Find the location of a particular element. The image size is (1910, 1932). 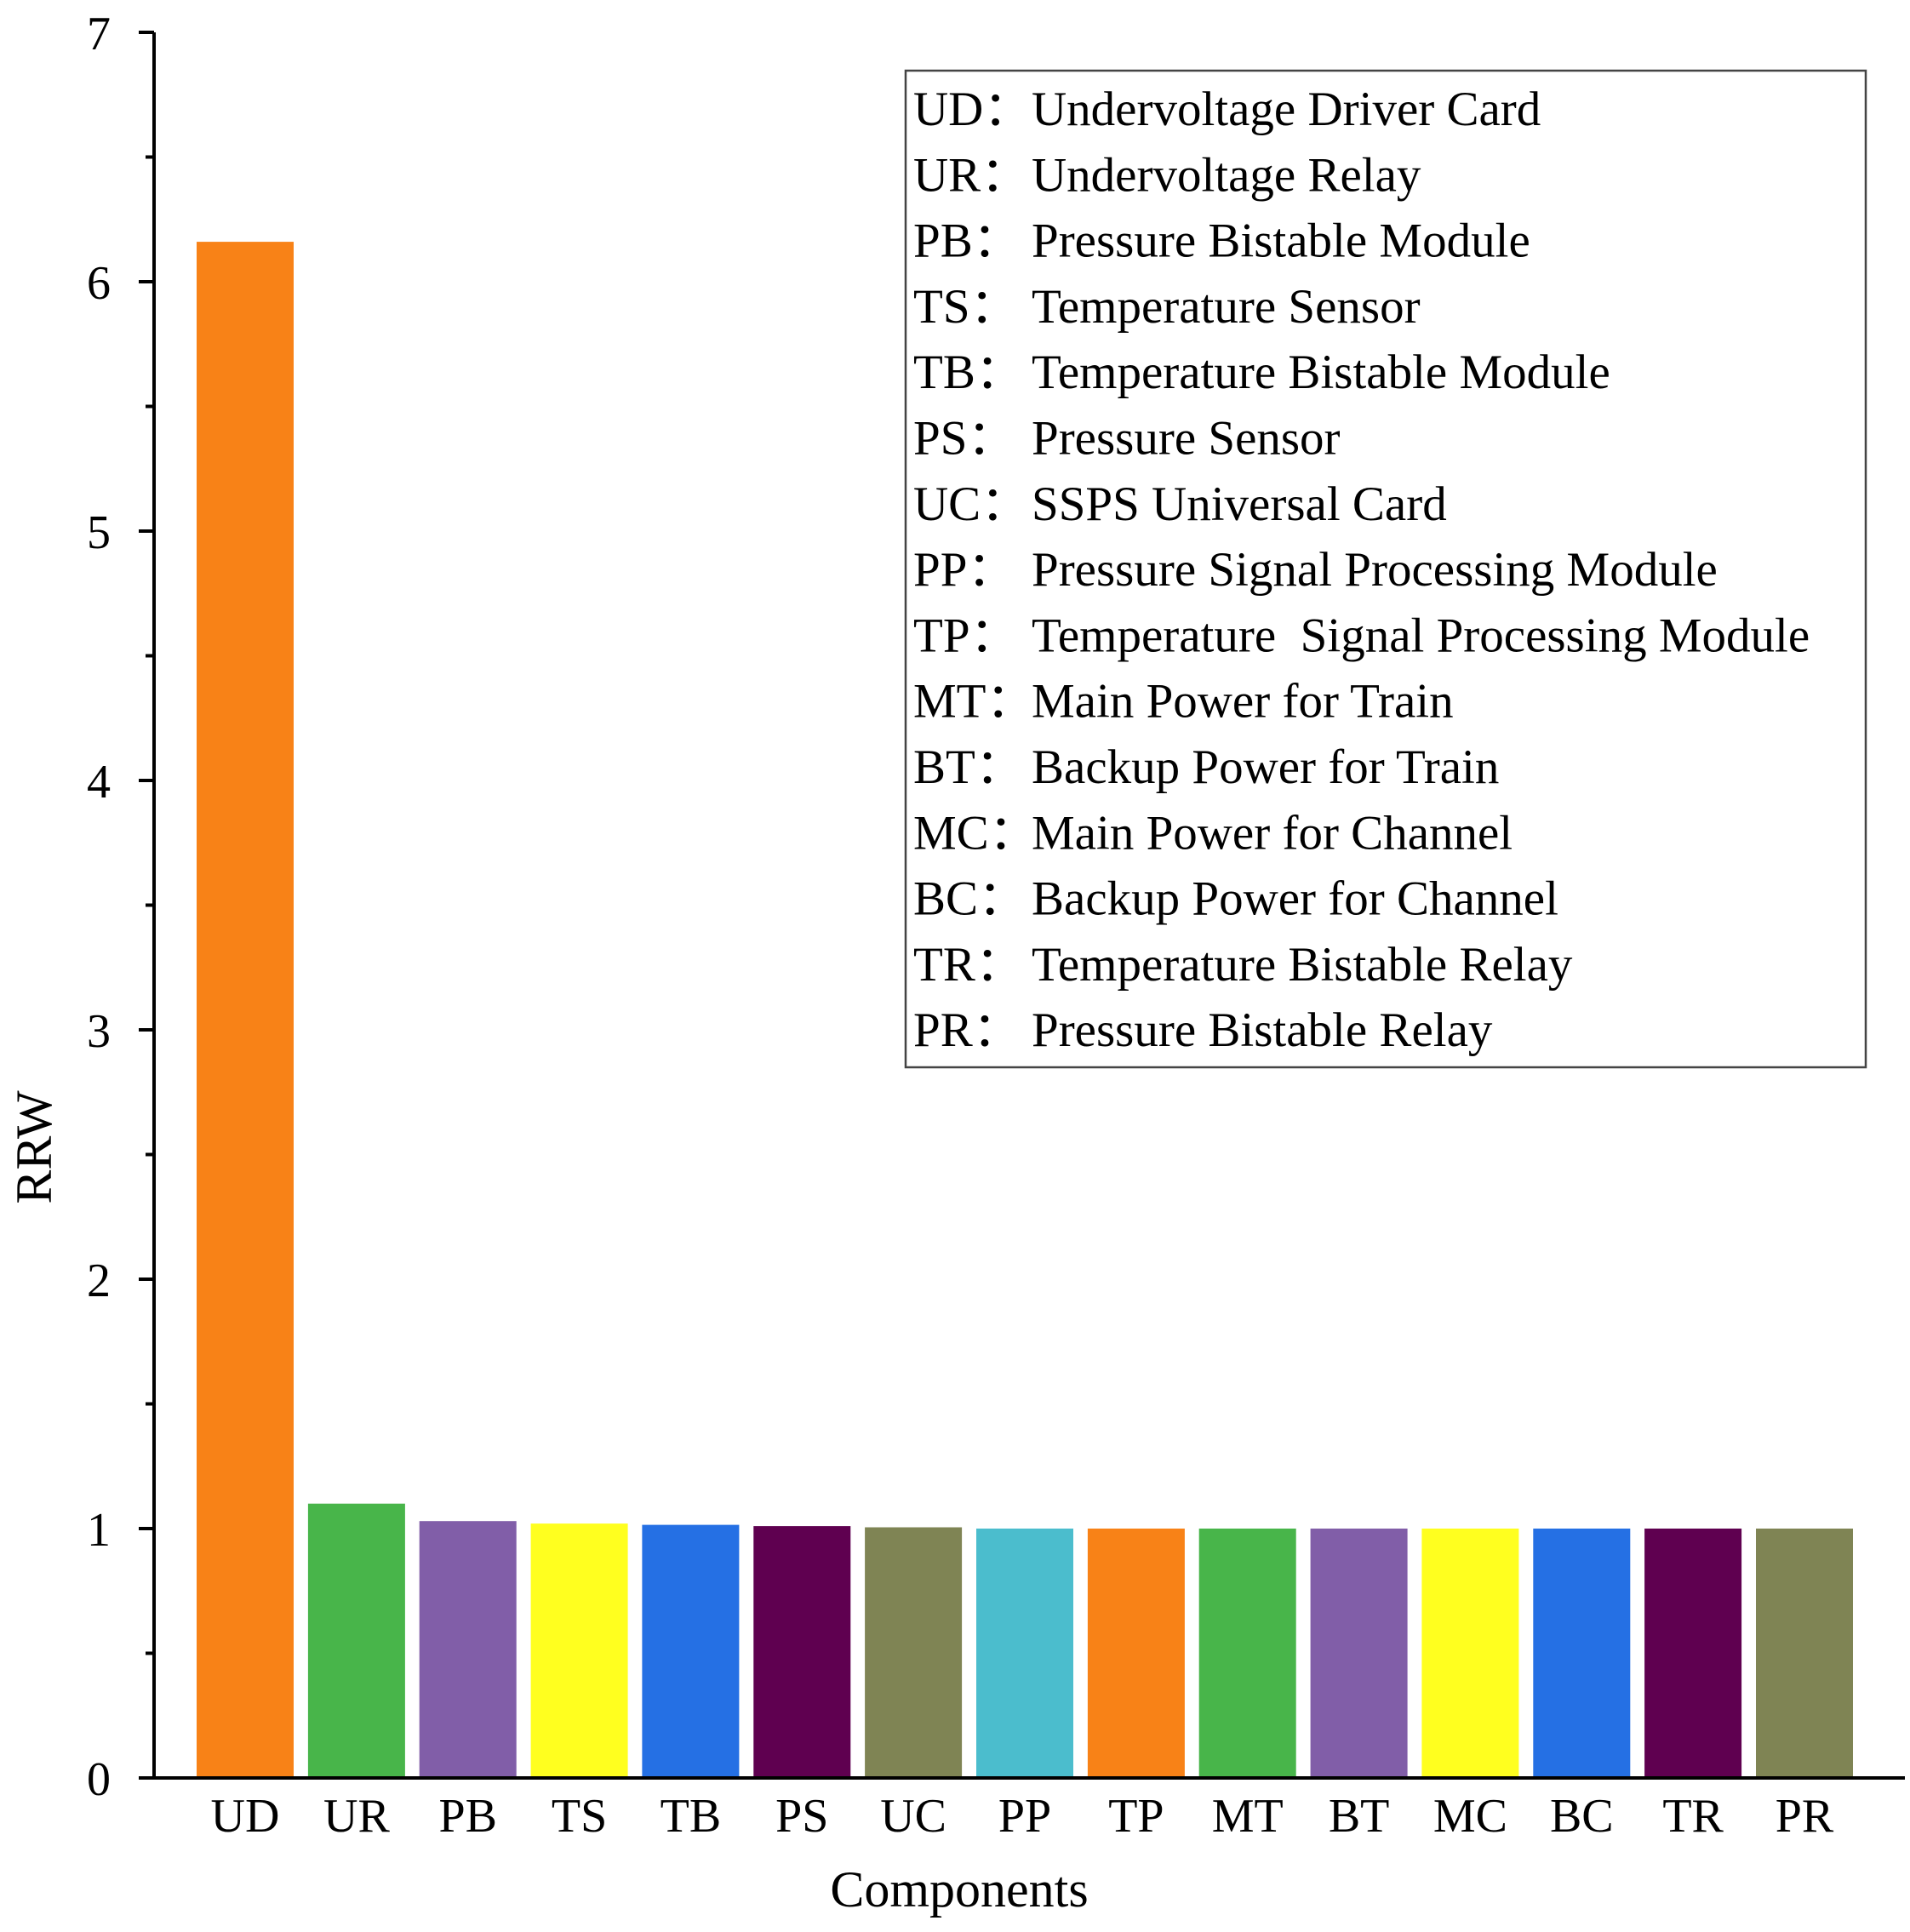

bar-ps is located at coordinates (802, 1652).